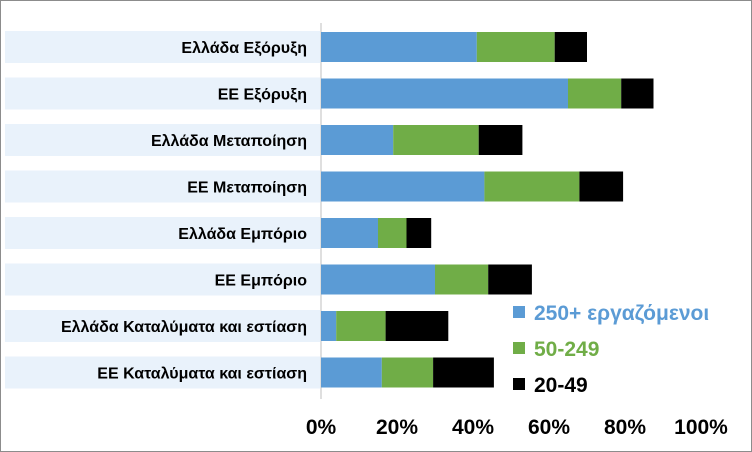 This screenshot has width=752, height=452. What do you see at coordinates (621, 313) in the screenshot?
I see `legend-label: 250+ εργαζόμενοι` at bounding box center [621, 313].